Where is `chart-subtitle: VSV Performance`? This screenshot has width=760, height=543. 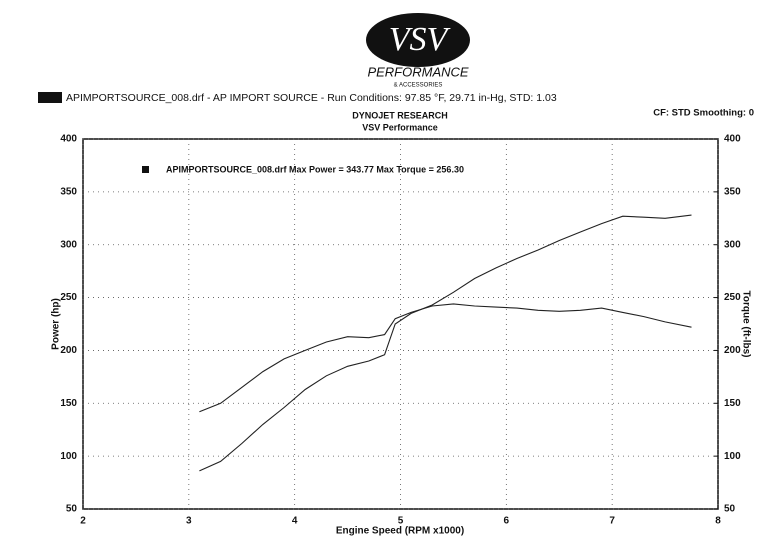
chart-subtitle: VSV Performance is located at coordinates (400, 127).